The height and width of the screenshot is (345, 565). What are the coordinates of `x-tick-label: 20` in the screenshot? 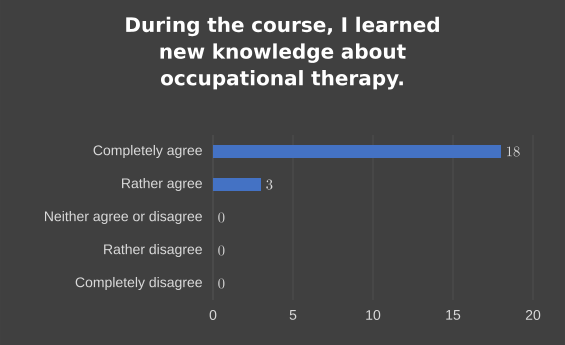 It's located at (533, 315).